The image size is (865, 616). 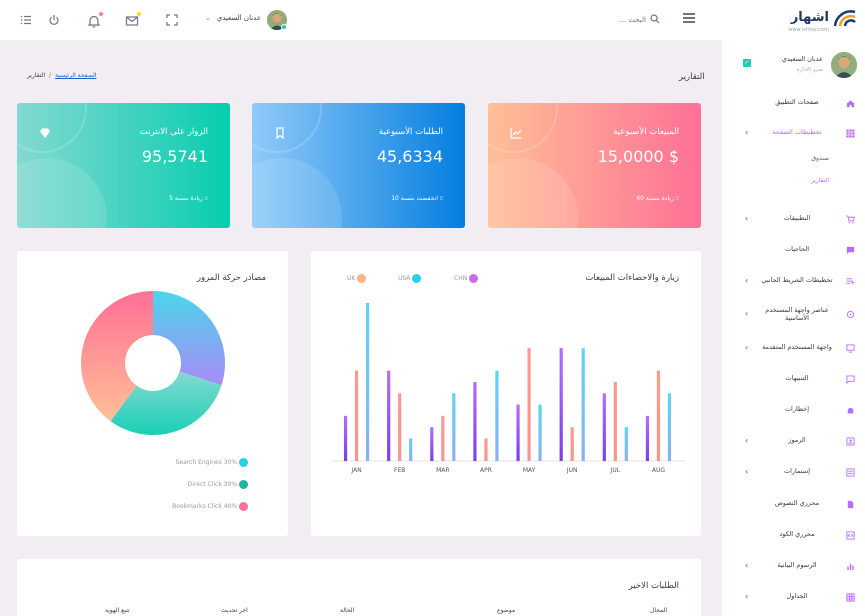 What do you see at coordinates (626, 19) in the screenshot?
I see `search-input` at bounding box center [626, 19].